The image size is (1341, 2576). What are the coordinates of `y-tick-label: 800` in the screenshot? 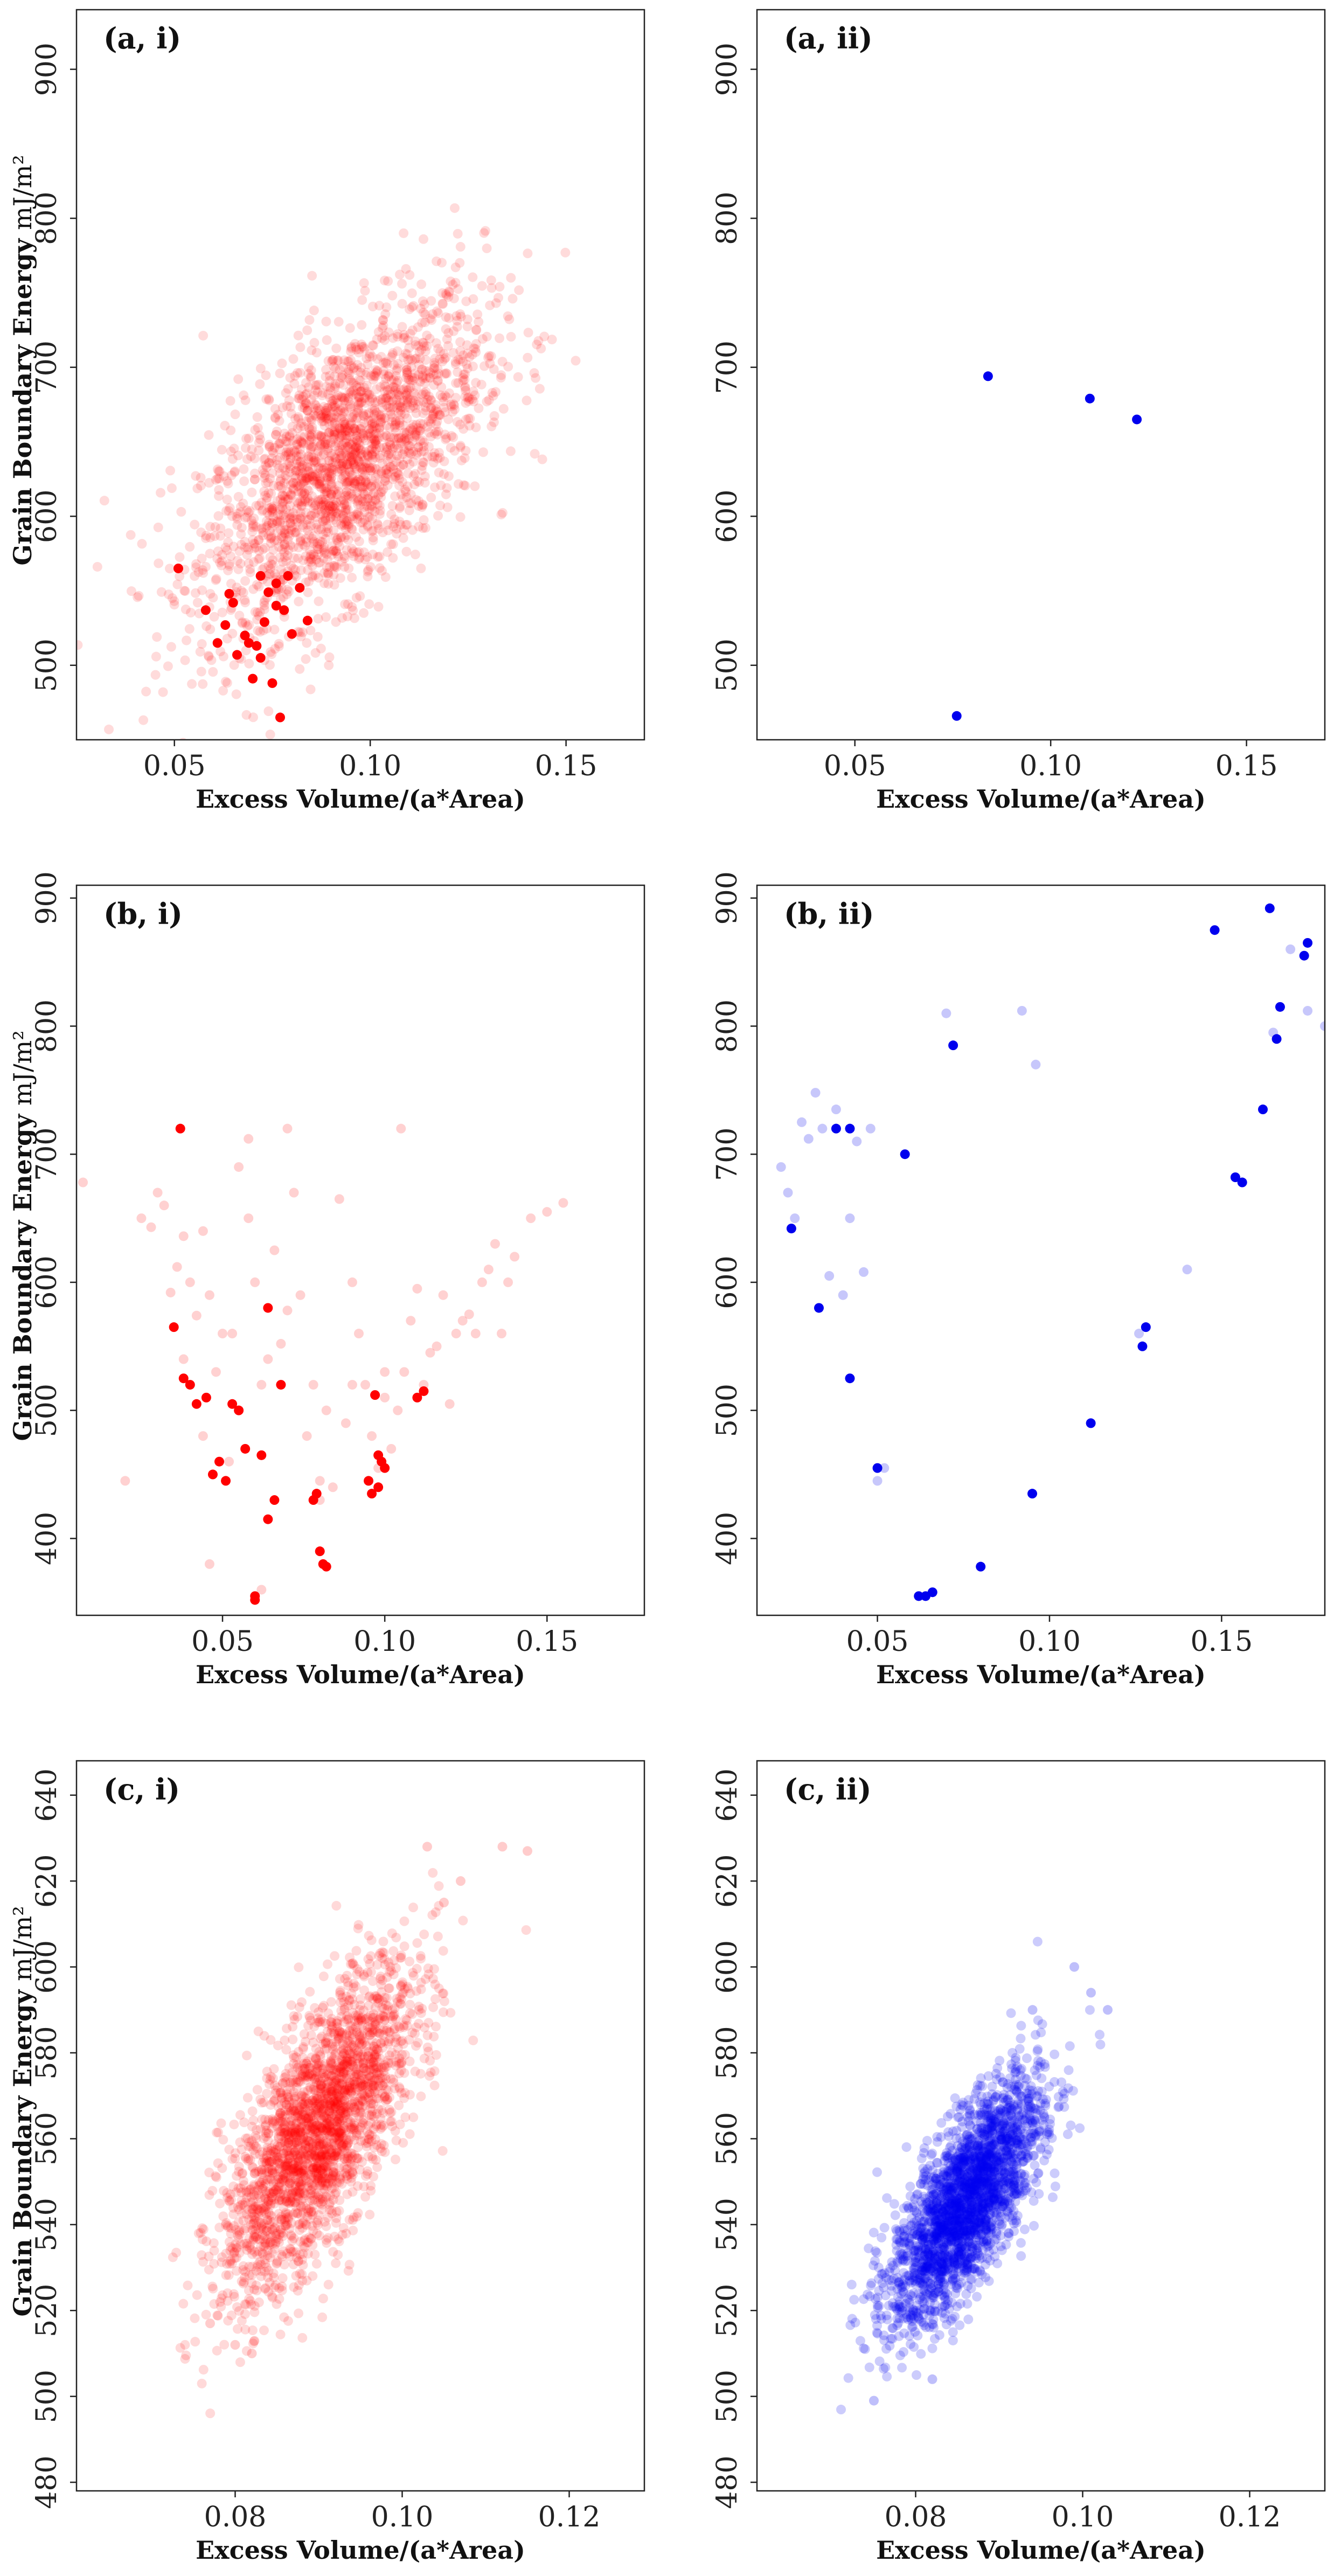 It's located at (727, 218).